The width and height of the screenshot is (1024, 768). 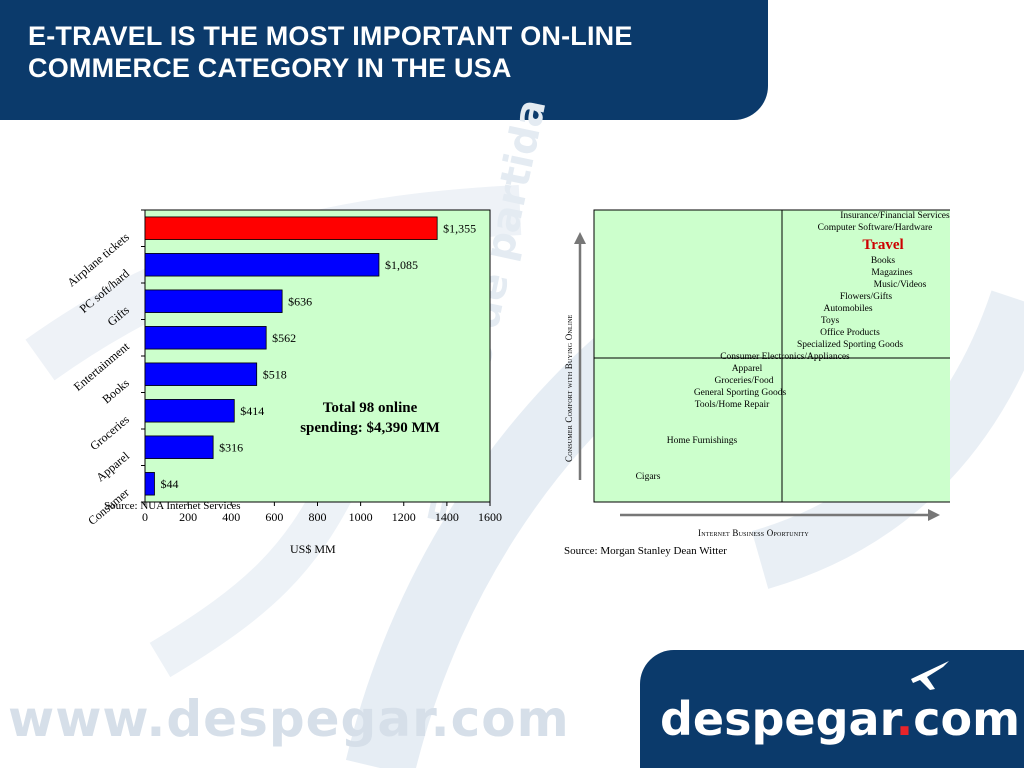 What do you see at coordinates (300, 301) in the screenshot?
I see `bar-value-label: $636` at bounding box center [300, 301].